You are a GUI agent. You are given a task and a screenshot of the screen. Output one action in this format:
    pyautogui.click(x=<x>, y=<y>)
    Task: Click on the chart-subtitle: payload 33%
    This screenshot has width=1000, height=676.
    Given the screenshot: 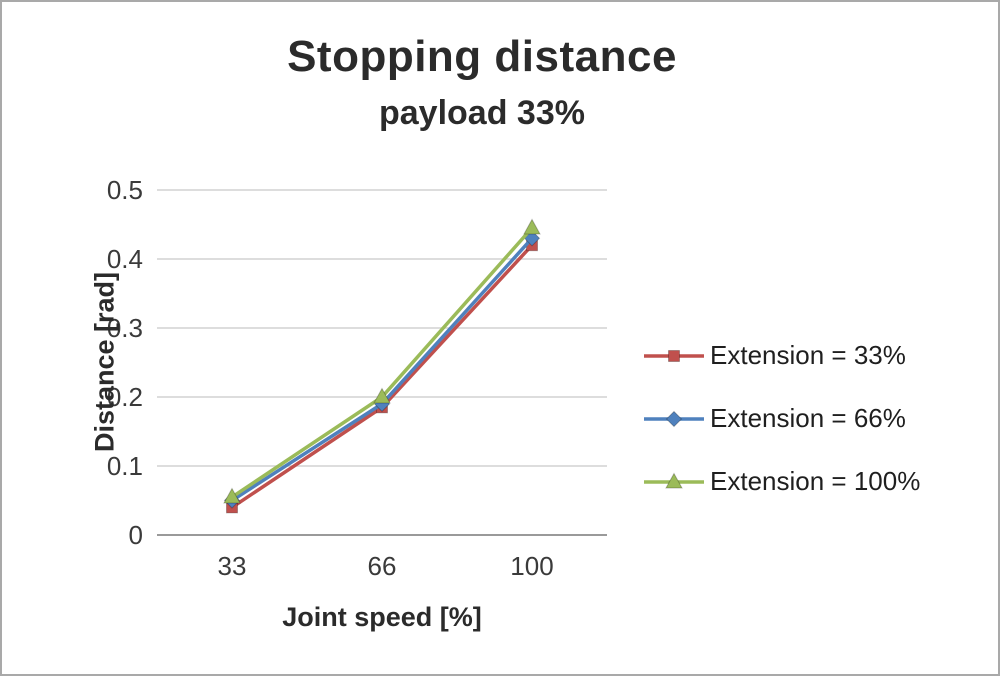 What is the action you would take?
    pyautogui.click(x=482, y=113)
    